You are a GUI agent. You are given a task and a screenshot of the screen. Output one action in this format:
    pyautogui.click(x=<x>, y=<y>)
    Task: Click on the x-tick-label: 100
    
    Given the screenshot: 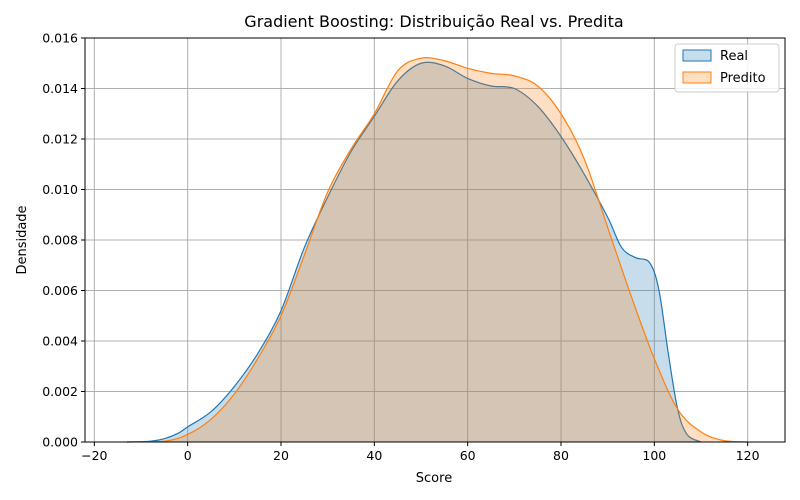 What is the action you would take?
    pyautogui.click(x=654, y=455)
    